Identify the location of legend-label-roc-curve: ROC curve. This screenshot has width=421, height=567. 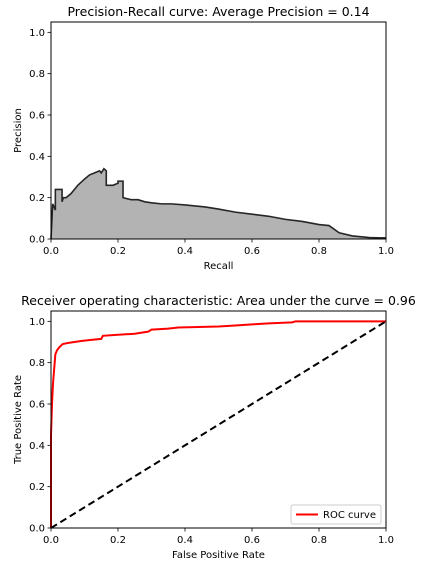
(349, 515).